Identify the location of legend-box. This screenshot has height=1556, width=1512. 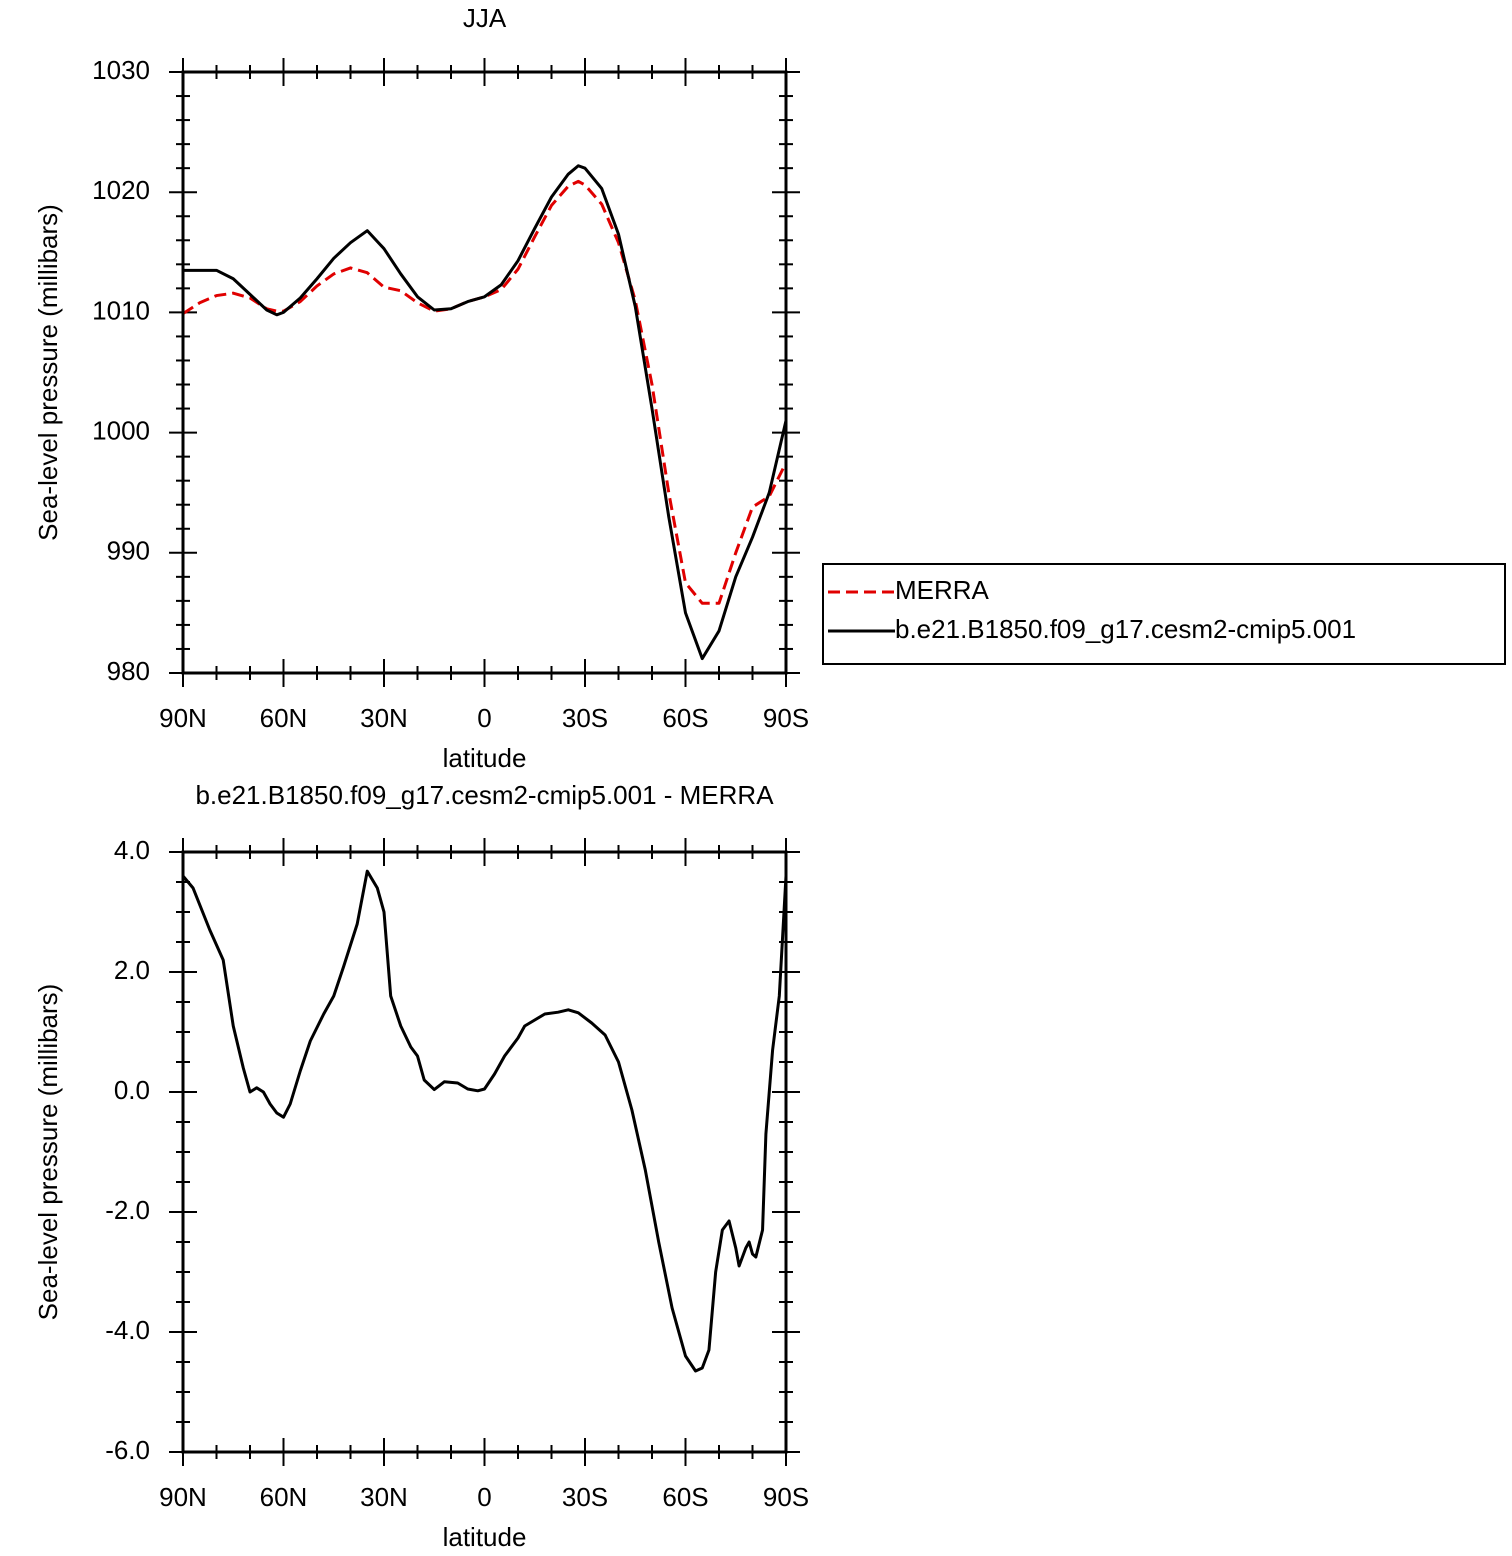
(1164, 614).